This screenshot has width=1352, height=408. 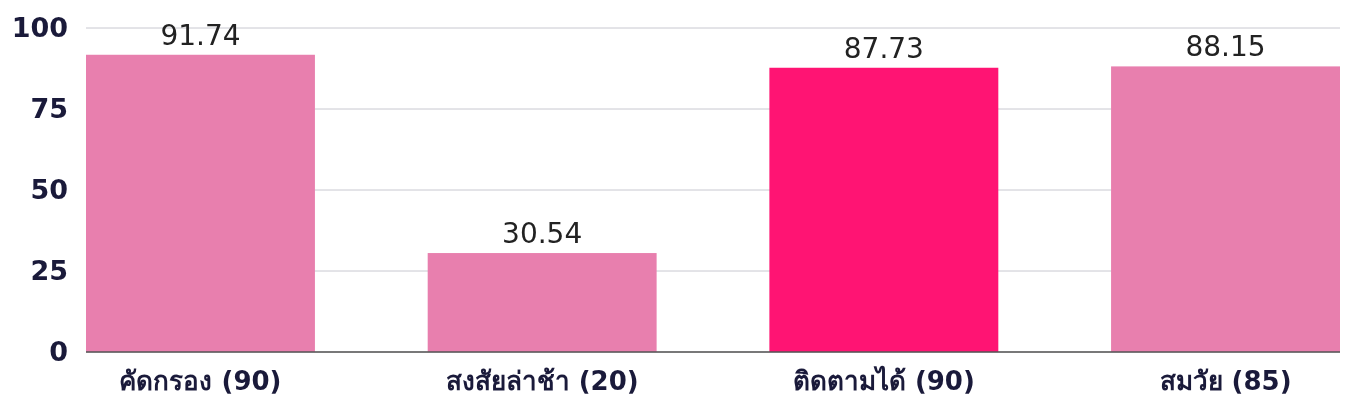 What do you see at coordinates (1225, 47) in the screenshot?
I see `data-label: 88.15` at bounding box center [1225, 47].